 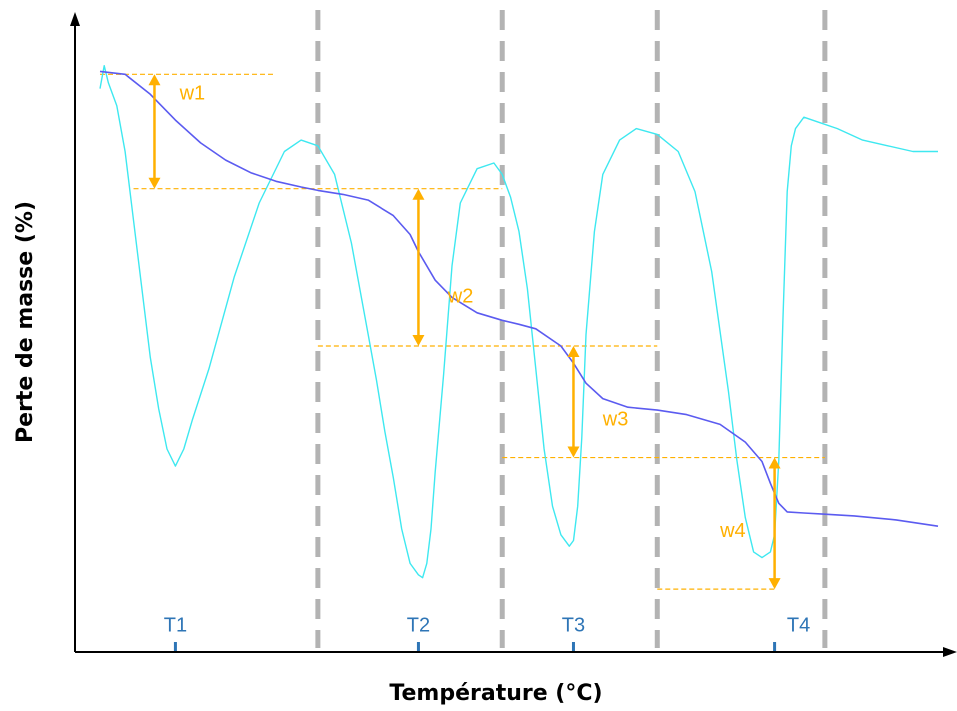 What do you see at coordinates (750, 523) in the screenshot?
I see `step-w4: w4` at bounding box center [750, 523].